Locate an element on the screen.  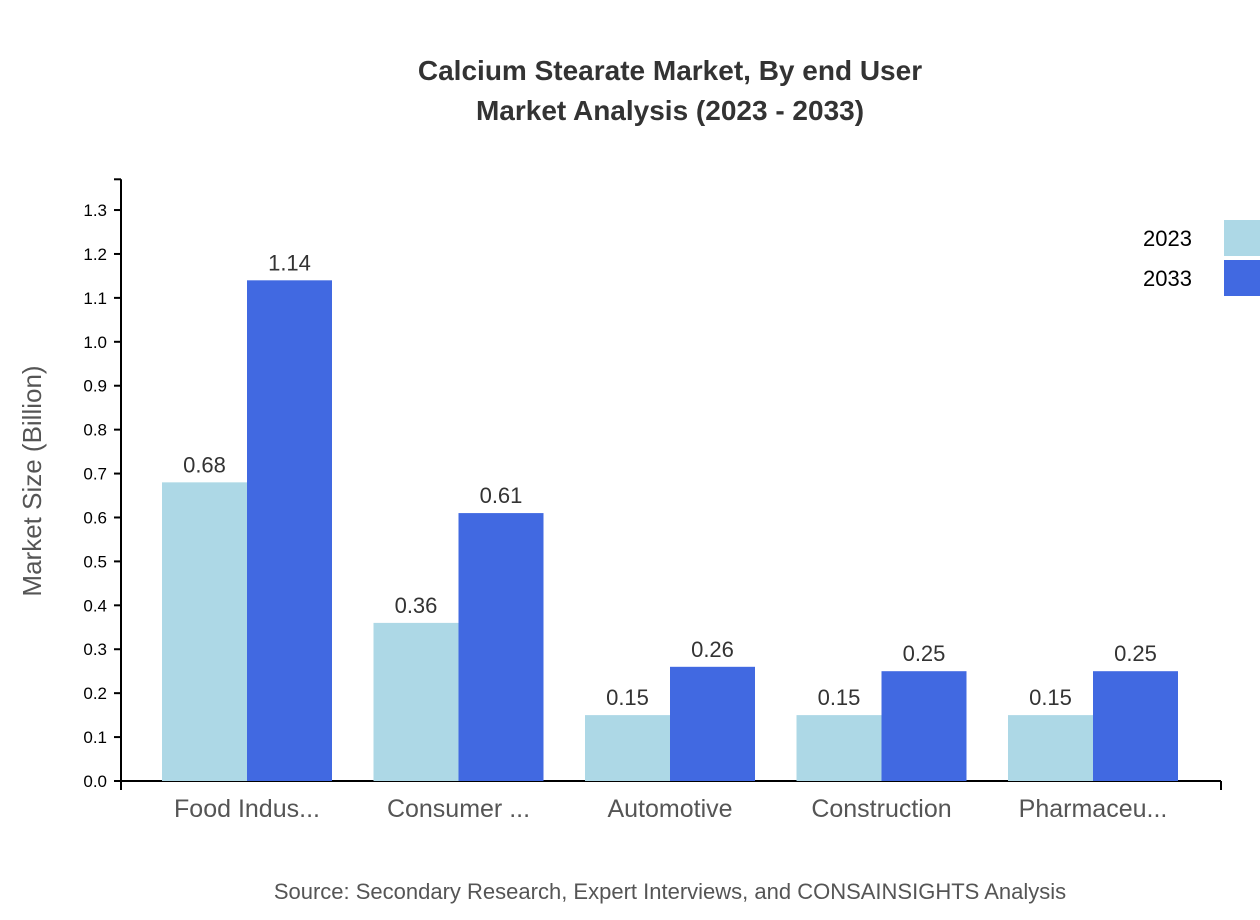
chart-subtitle: Market Analysis (2023 - 2033) is located at coordinates (670, 110).